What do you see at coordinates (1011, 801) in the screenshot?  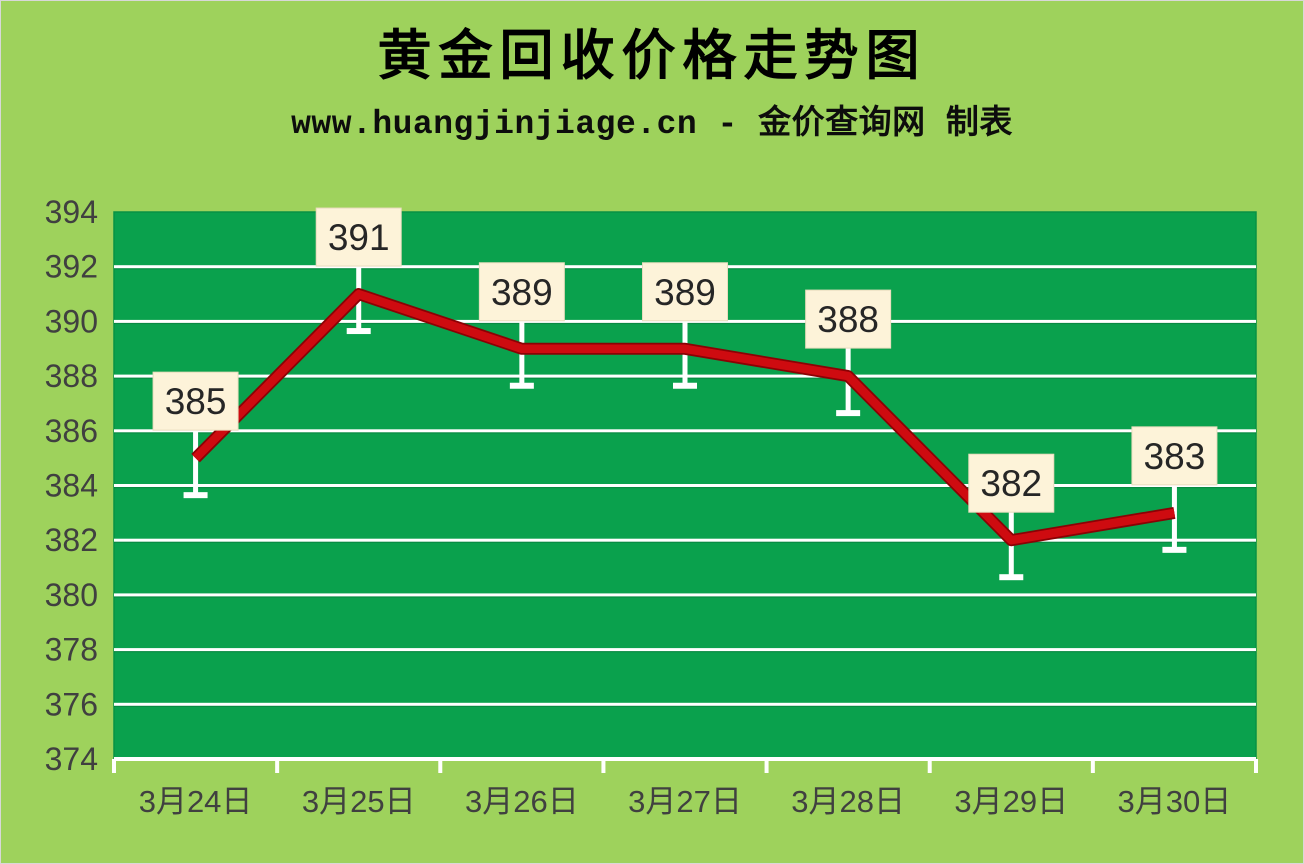 I see `x-tick-label: 3月29日` at bounding box center [1011, 801].